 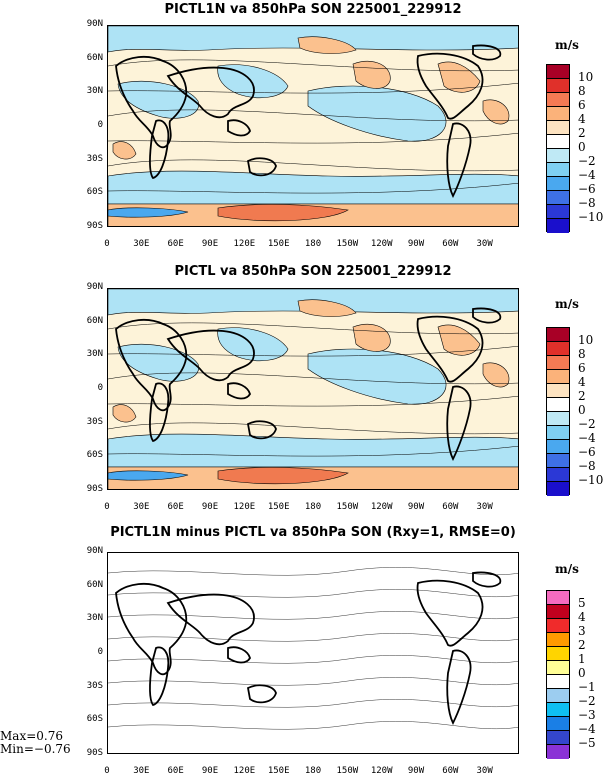 I want to click on colorbar-label: −6, so click(x=587, y=189).